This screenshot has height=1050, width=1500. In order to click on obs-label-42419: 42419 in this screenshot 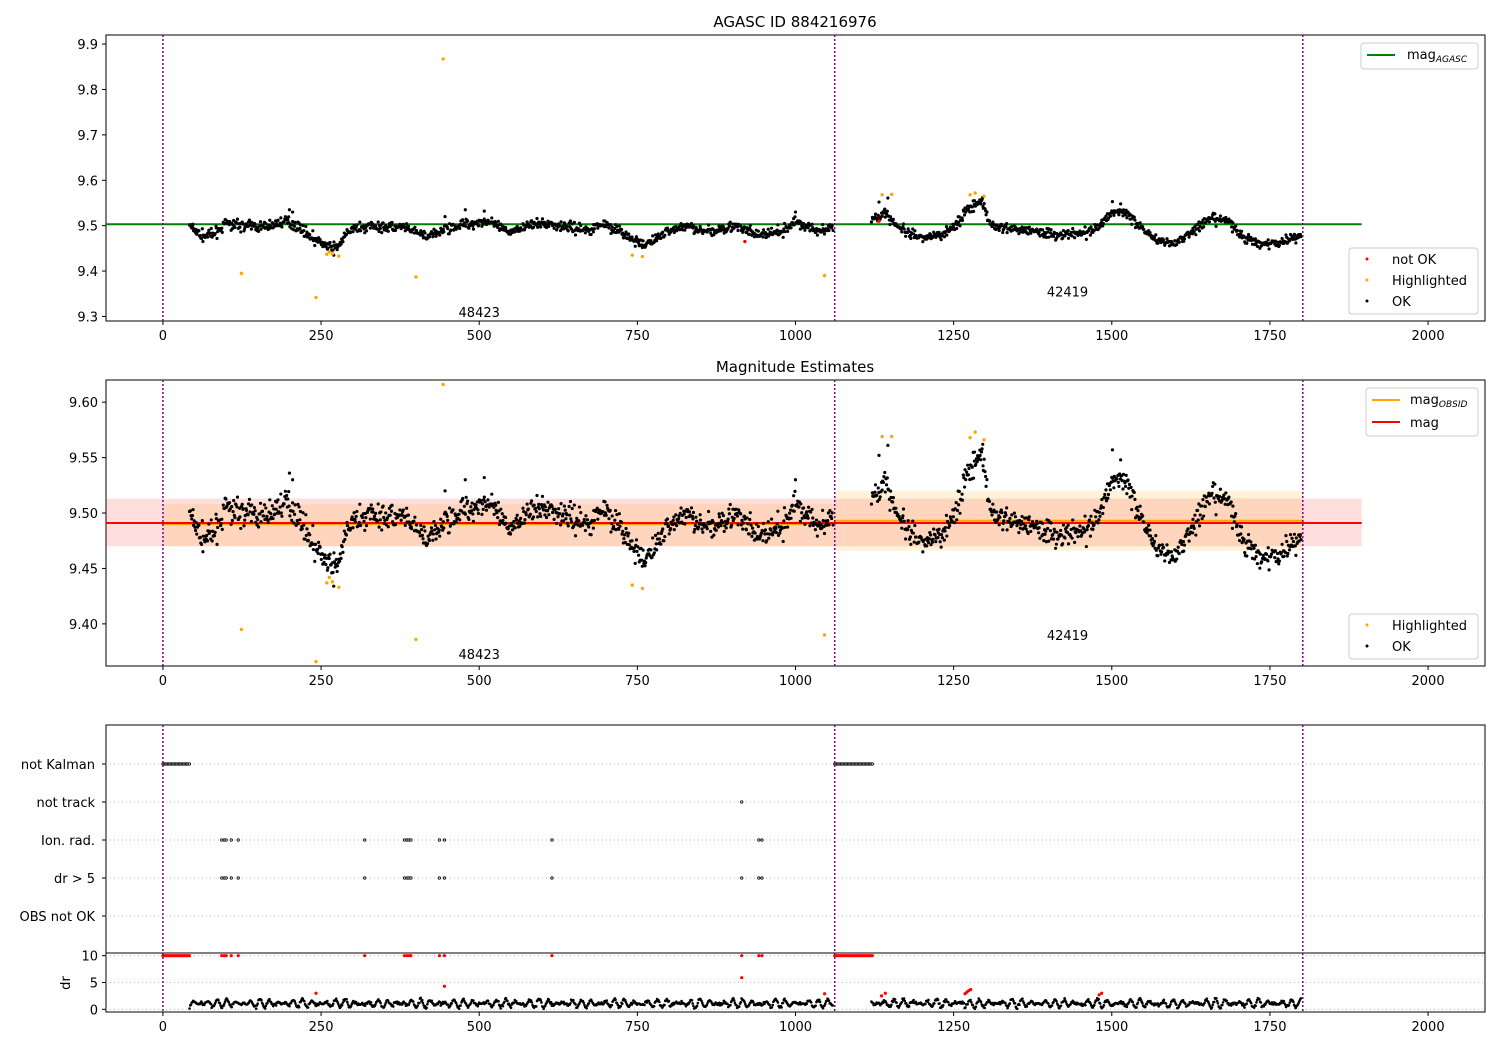, I will do `click(1067, 292)`.